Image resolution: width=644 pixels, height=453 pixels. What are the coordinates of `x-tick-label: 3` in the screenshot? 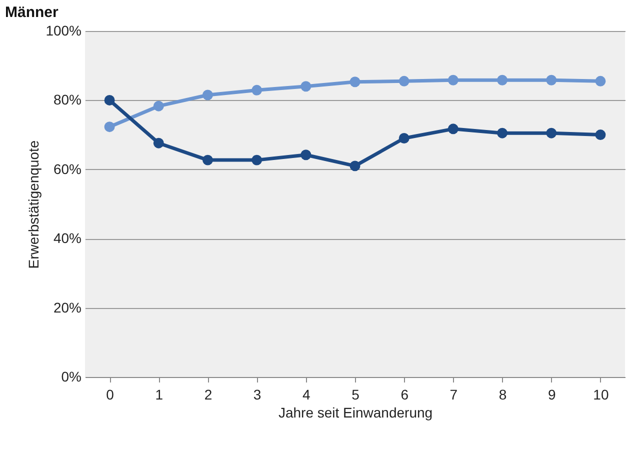 It's located at (257, 394).